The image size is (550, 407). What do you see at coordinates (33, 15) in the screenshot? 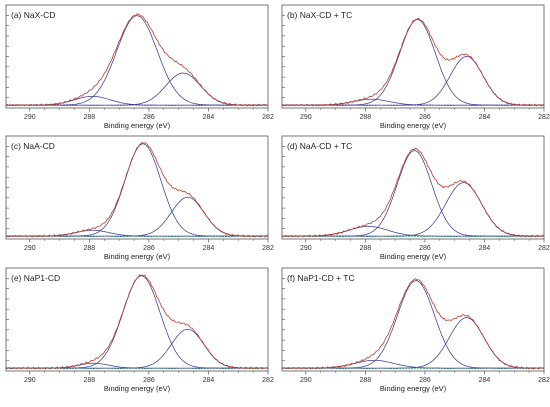
I see `panel-title: (a) NaX-CD` at bounding box center [33, 15].